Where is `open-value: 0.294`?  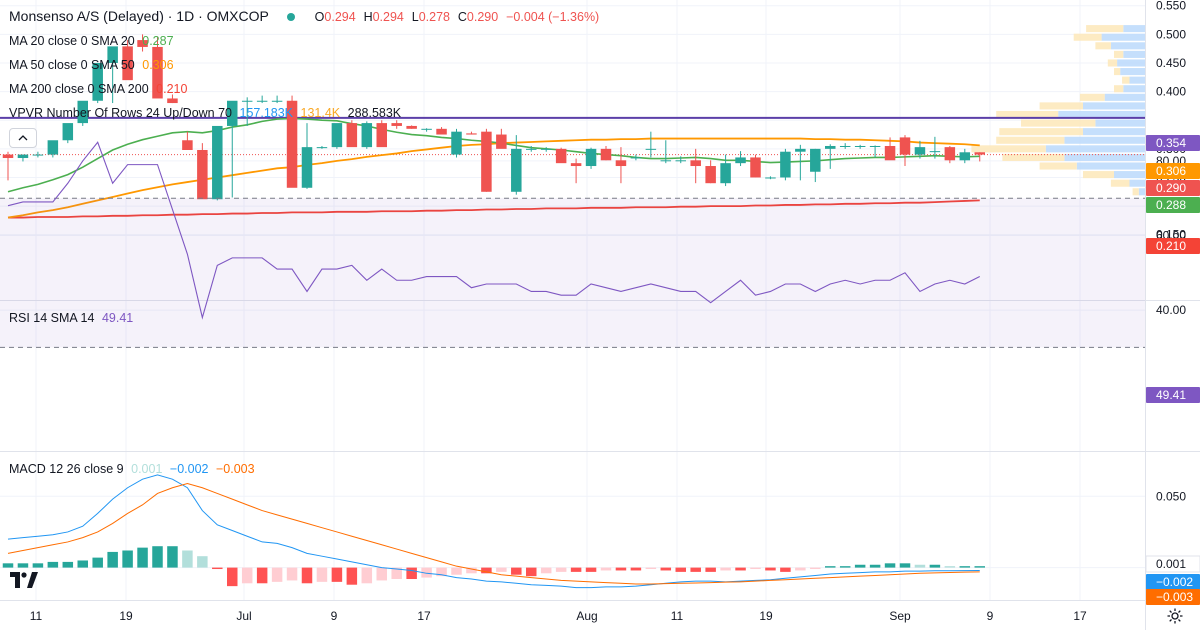 open-value: 0.294 is located at coordinates (340, 17).